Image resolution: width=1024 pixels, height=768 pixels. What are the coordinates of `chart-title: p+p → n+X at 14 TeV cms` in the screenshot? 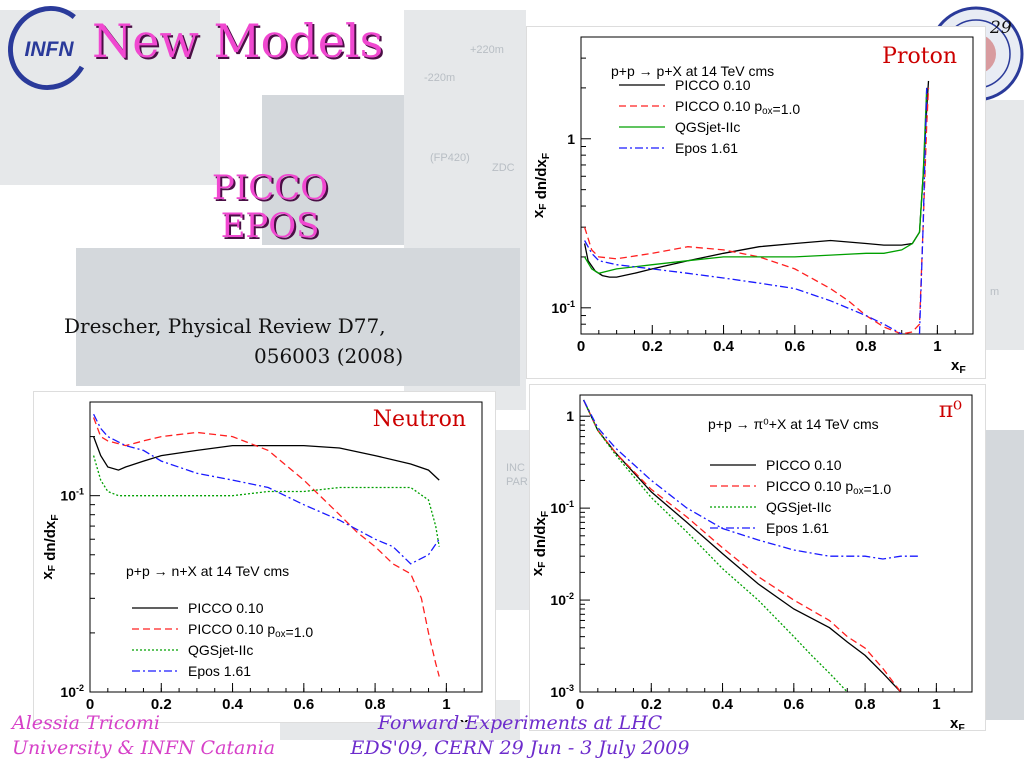 It's located at (207, 571).